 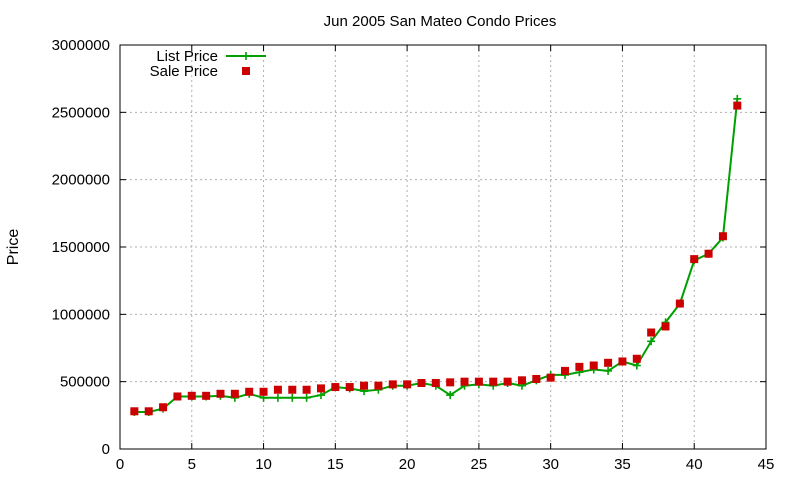 I want to click on x-tick-label: 25, so click(x=479, y=464).